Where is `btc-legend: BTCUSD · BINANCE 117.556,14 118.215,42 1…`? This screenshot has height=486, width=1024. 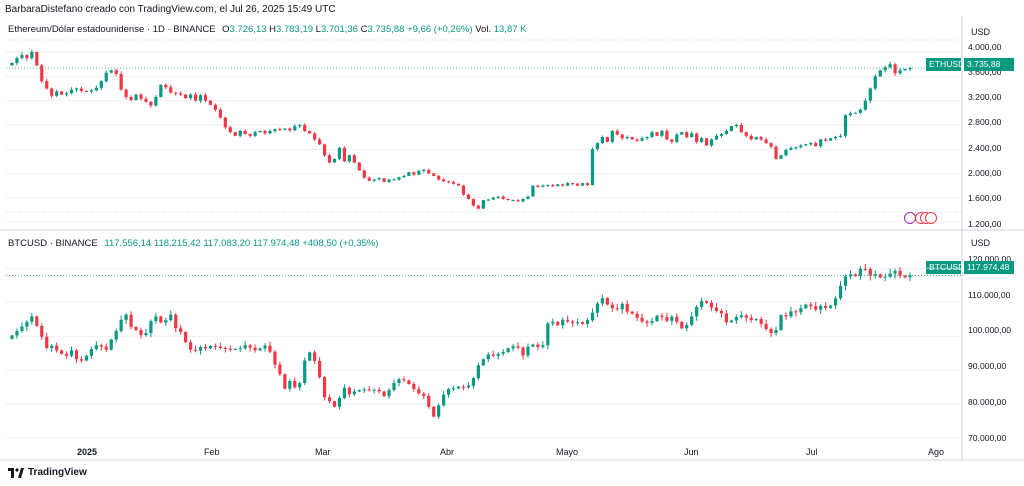
btc-legend: BTCUSD · BINANCE 117.556,14 118.215,42 1… is located at coordinates (193, 243).